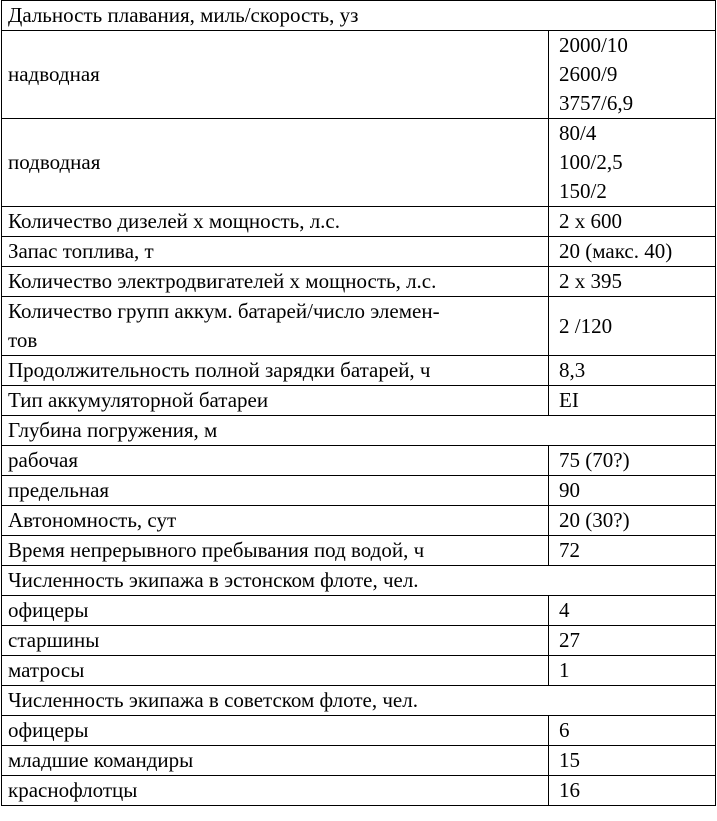  I want to click on section-header-row: Дальность плавания, миль/скорость, уз, so click(358, 15).